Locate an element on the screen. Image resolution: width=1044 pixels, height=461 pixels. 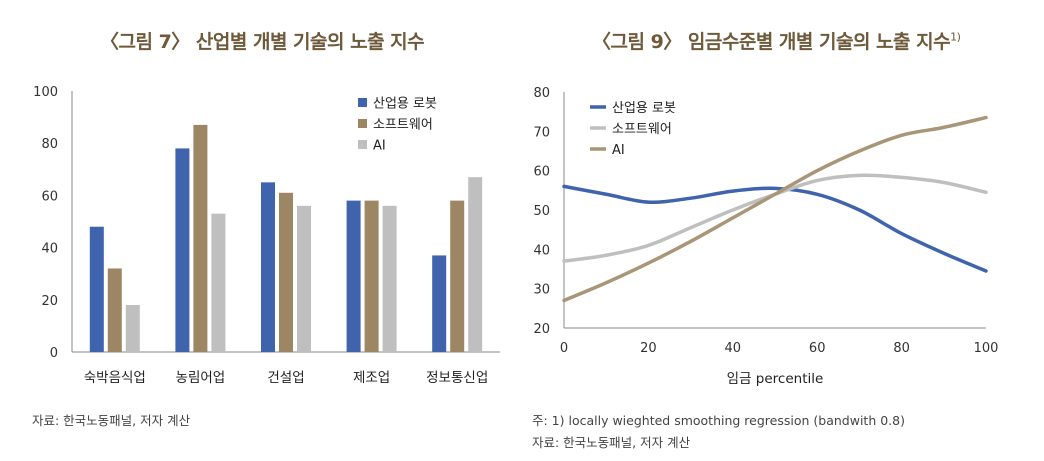
footnote-marker: 1) is located at coordinates (955, 37).